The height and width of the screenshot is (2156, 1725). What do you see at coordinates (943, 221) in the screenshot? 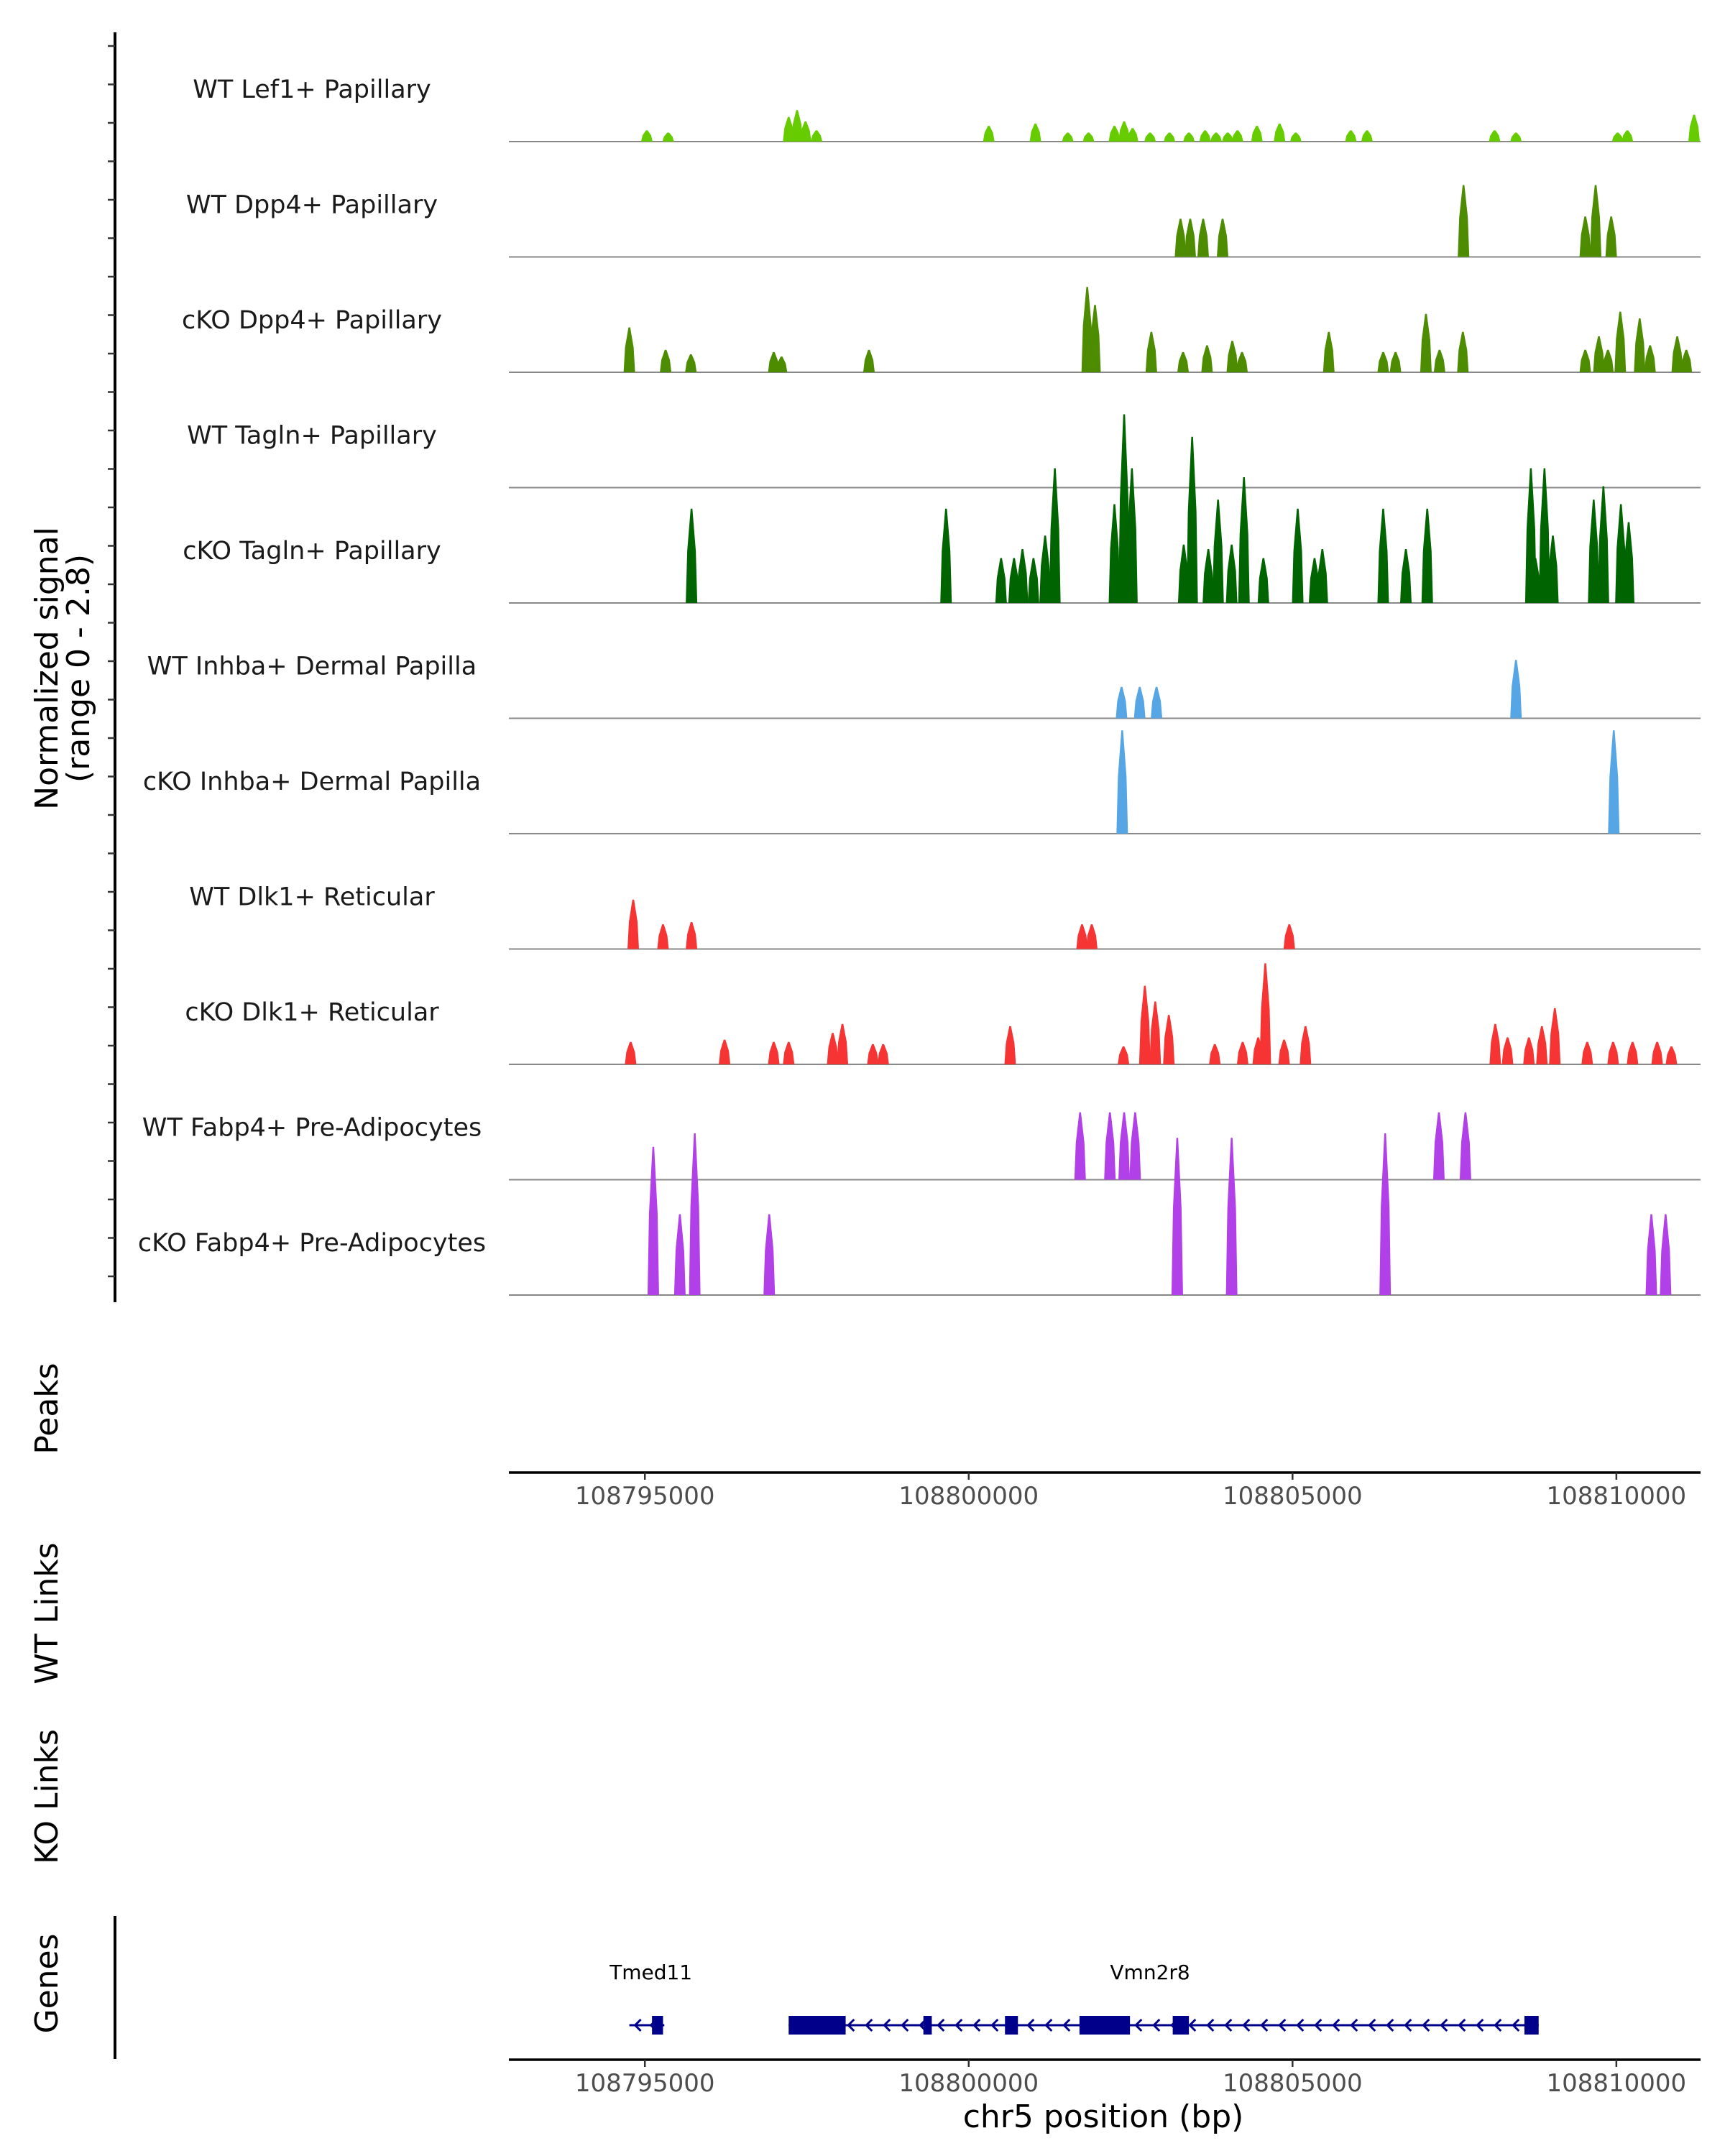
I see `track-1: WT Dpp4+ Papillary` at bounding box center [943, 221].